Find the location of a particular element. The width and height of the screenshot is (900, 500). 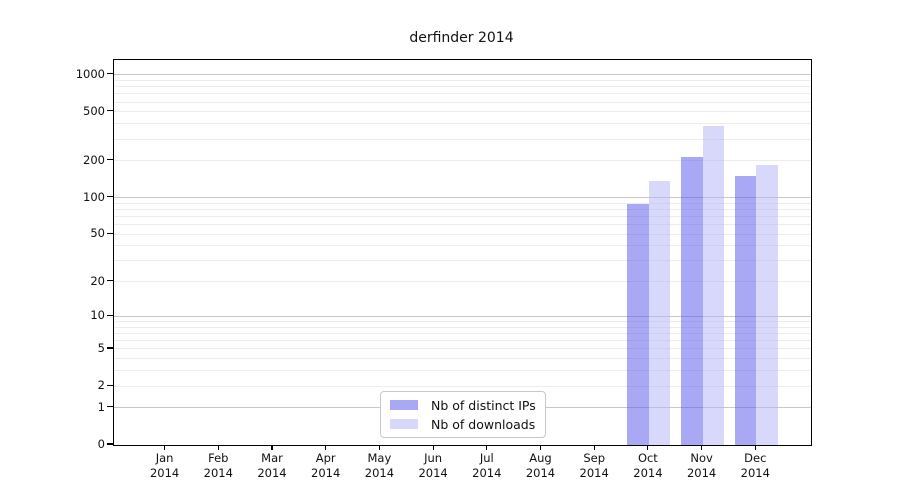

legend-label-downloads: Nb of downloads is located at coordinates (483, 424).